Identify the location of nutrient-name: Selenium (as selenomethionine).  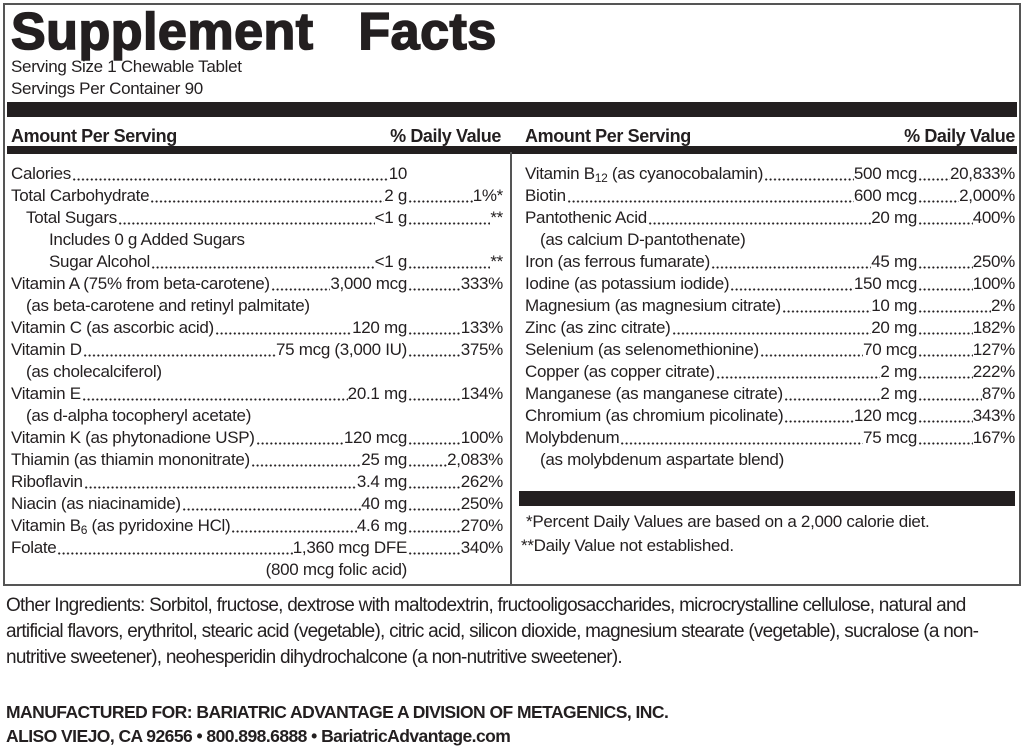
(642, 350).